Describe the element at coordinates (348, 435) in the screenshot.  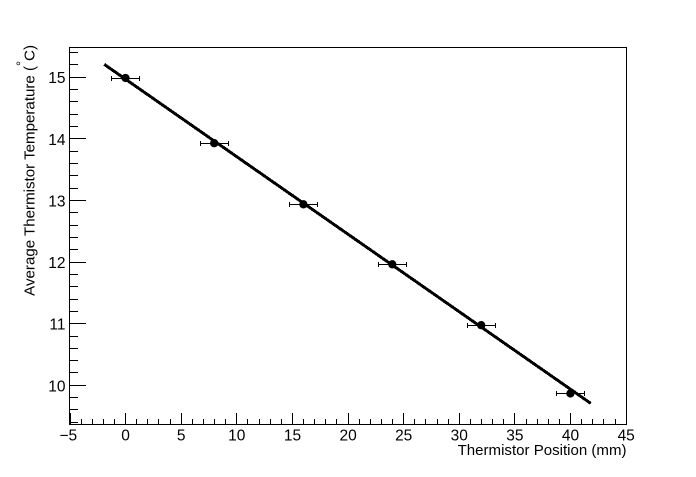
I see `svg-text: 20` at that location.